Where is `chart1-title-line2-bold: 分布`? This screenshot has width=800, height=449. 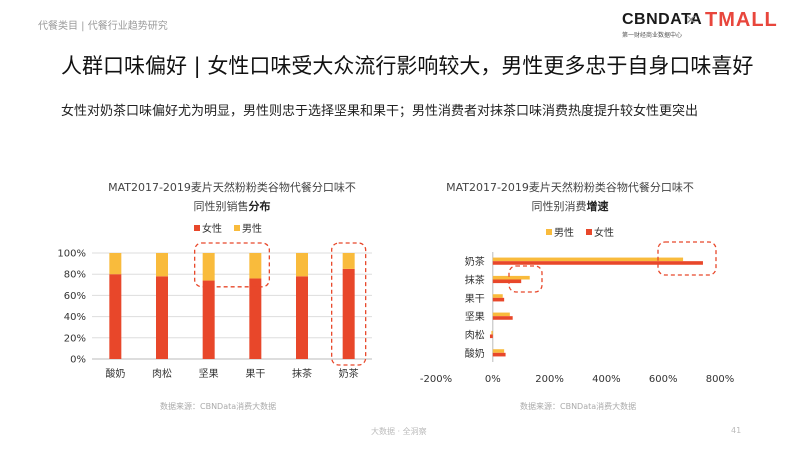 chart1-title-line2-bold: 分布 is located at coordinates (259, 206).